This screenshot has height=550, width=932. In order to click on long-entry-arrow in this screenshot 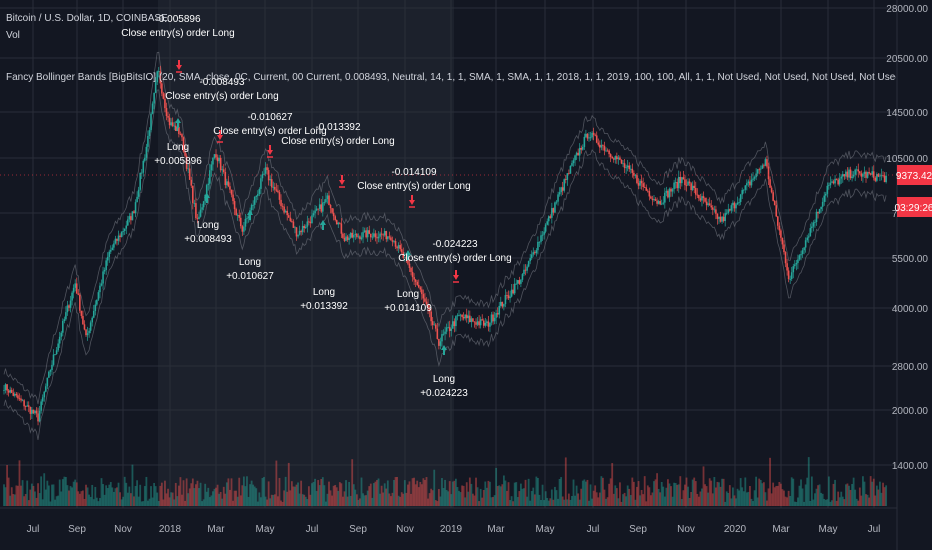, I will do `click(207, 198)`.